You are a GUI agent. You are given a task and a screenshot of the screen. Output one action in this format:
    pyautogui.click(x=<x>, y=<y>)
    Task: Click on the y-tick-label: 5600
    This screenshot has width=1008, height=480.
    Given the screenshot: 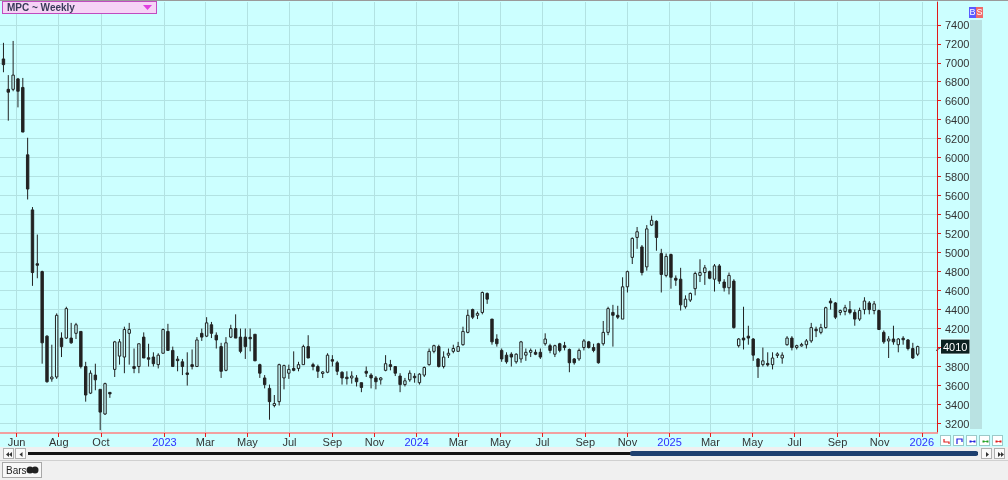 What is the action you would take?
    pyautogui.click(x=957, y=195)
    